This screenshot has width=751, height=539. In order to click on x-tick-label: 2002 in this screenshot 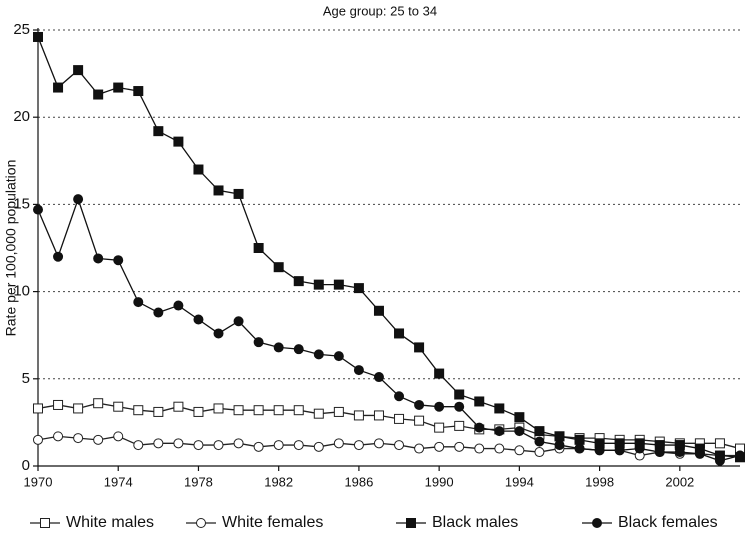, I will do `click(679, 481)`.